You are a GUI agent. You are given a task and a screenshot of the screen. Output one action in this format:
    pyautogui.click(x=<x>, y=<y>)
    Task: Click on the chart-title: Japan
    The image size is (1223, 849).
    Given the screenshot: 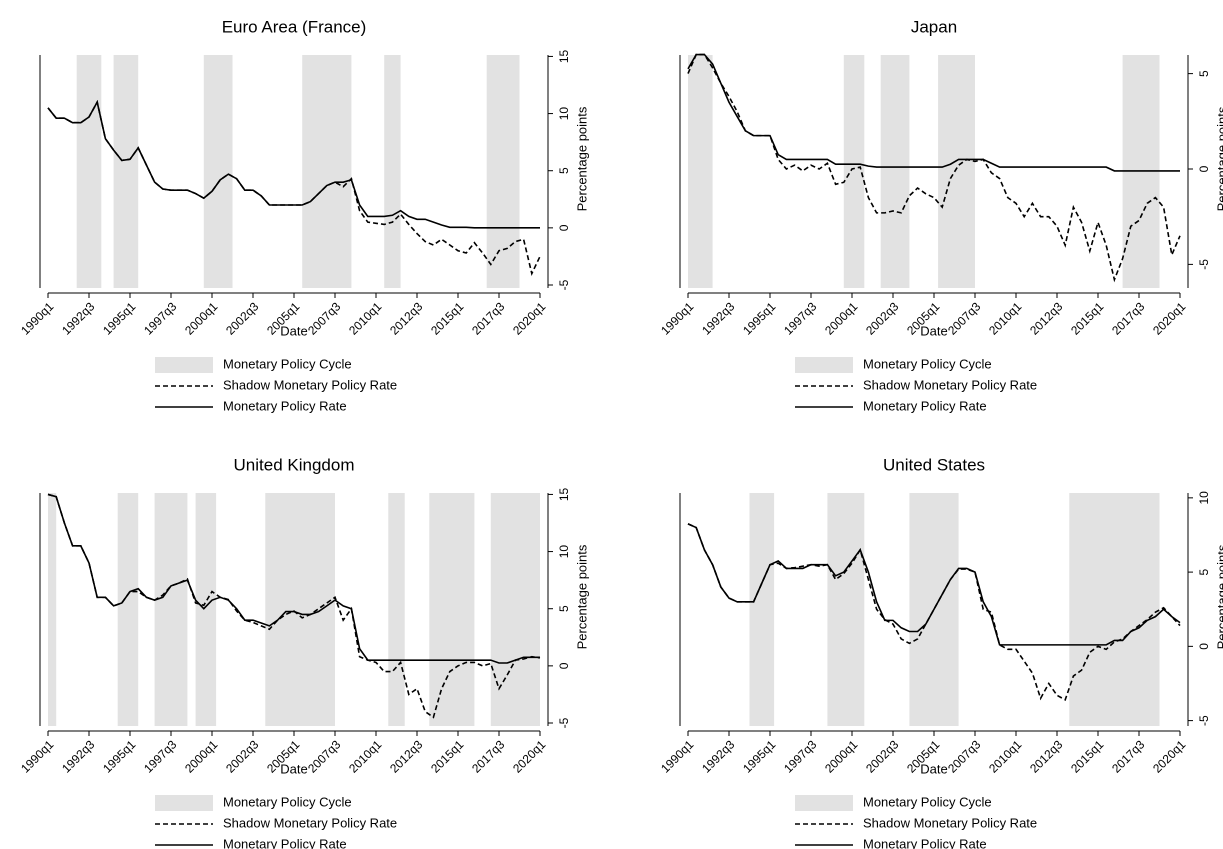 What is the action you would take?
    pyautogui.click(x=934, y=26)
    